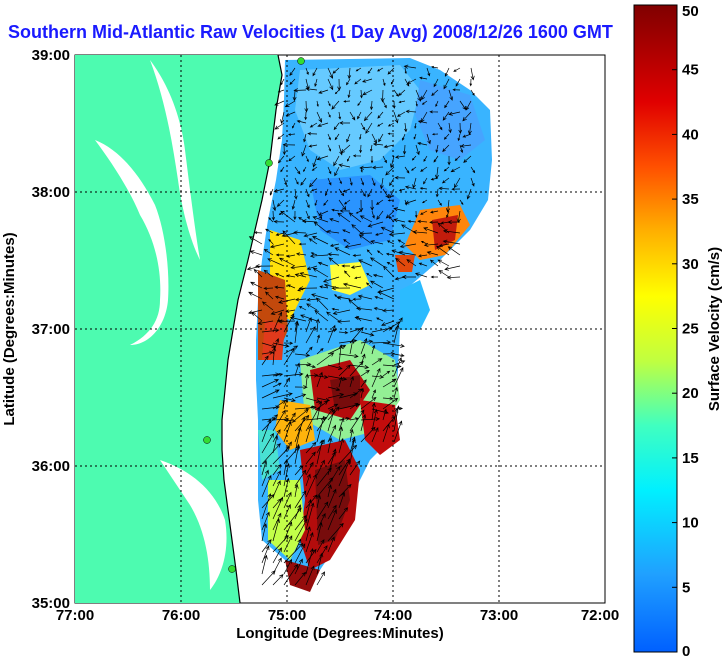  I want to click on x-tick-label: 72:00, so click(600, 615).